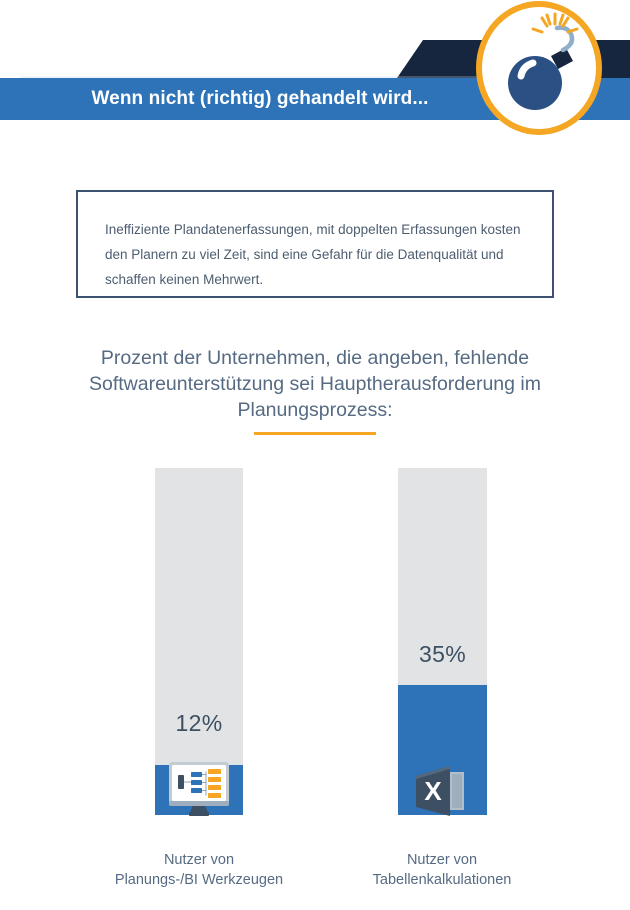  I want to click on excel-file-icon: X, so click(440, 791).